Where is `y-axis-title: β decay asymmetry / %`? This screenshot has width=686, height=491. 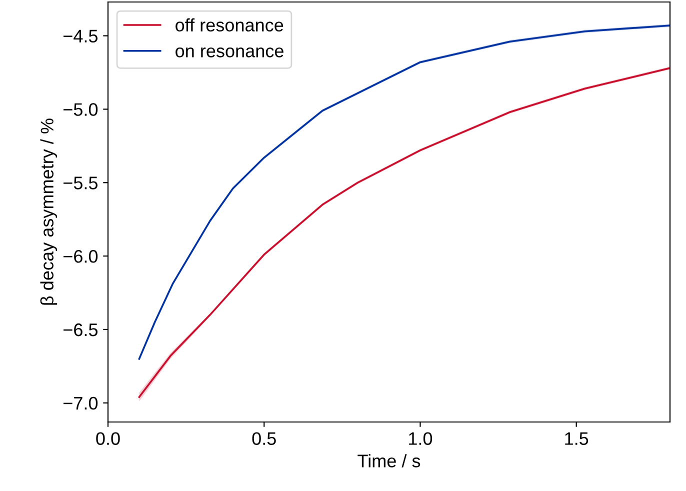
y-axis-title: β decay asymmetry / % is located at coordinates (49, 211).